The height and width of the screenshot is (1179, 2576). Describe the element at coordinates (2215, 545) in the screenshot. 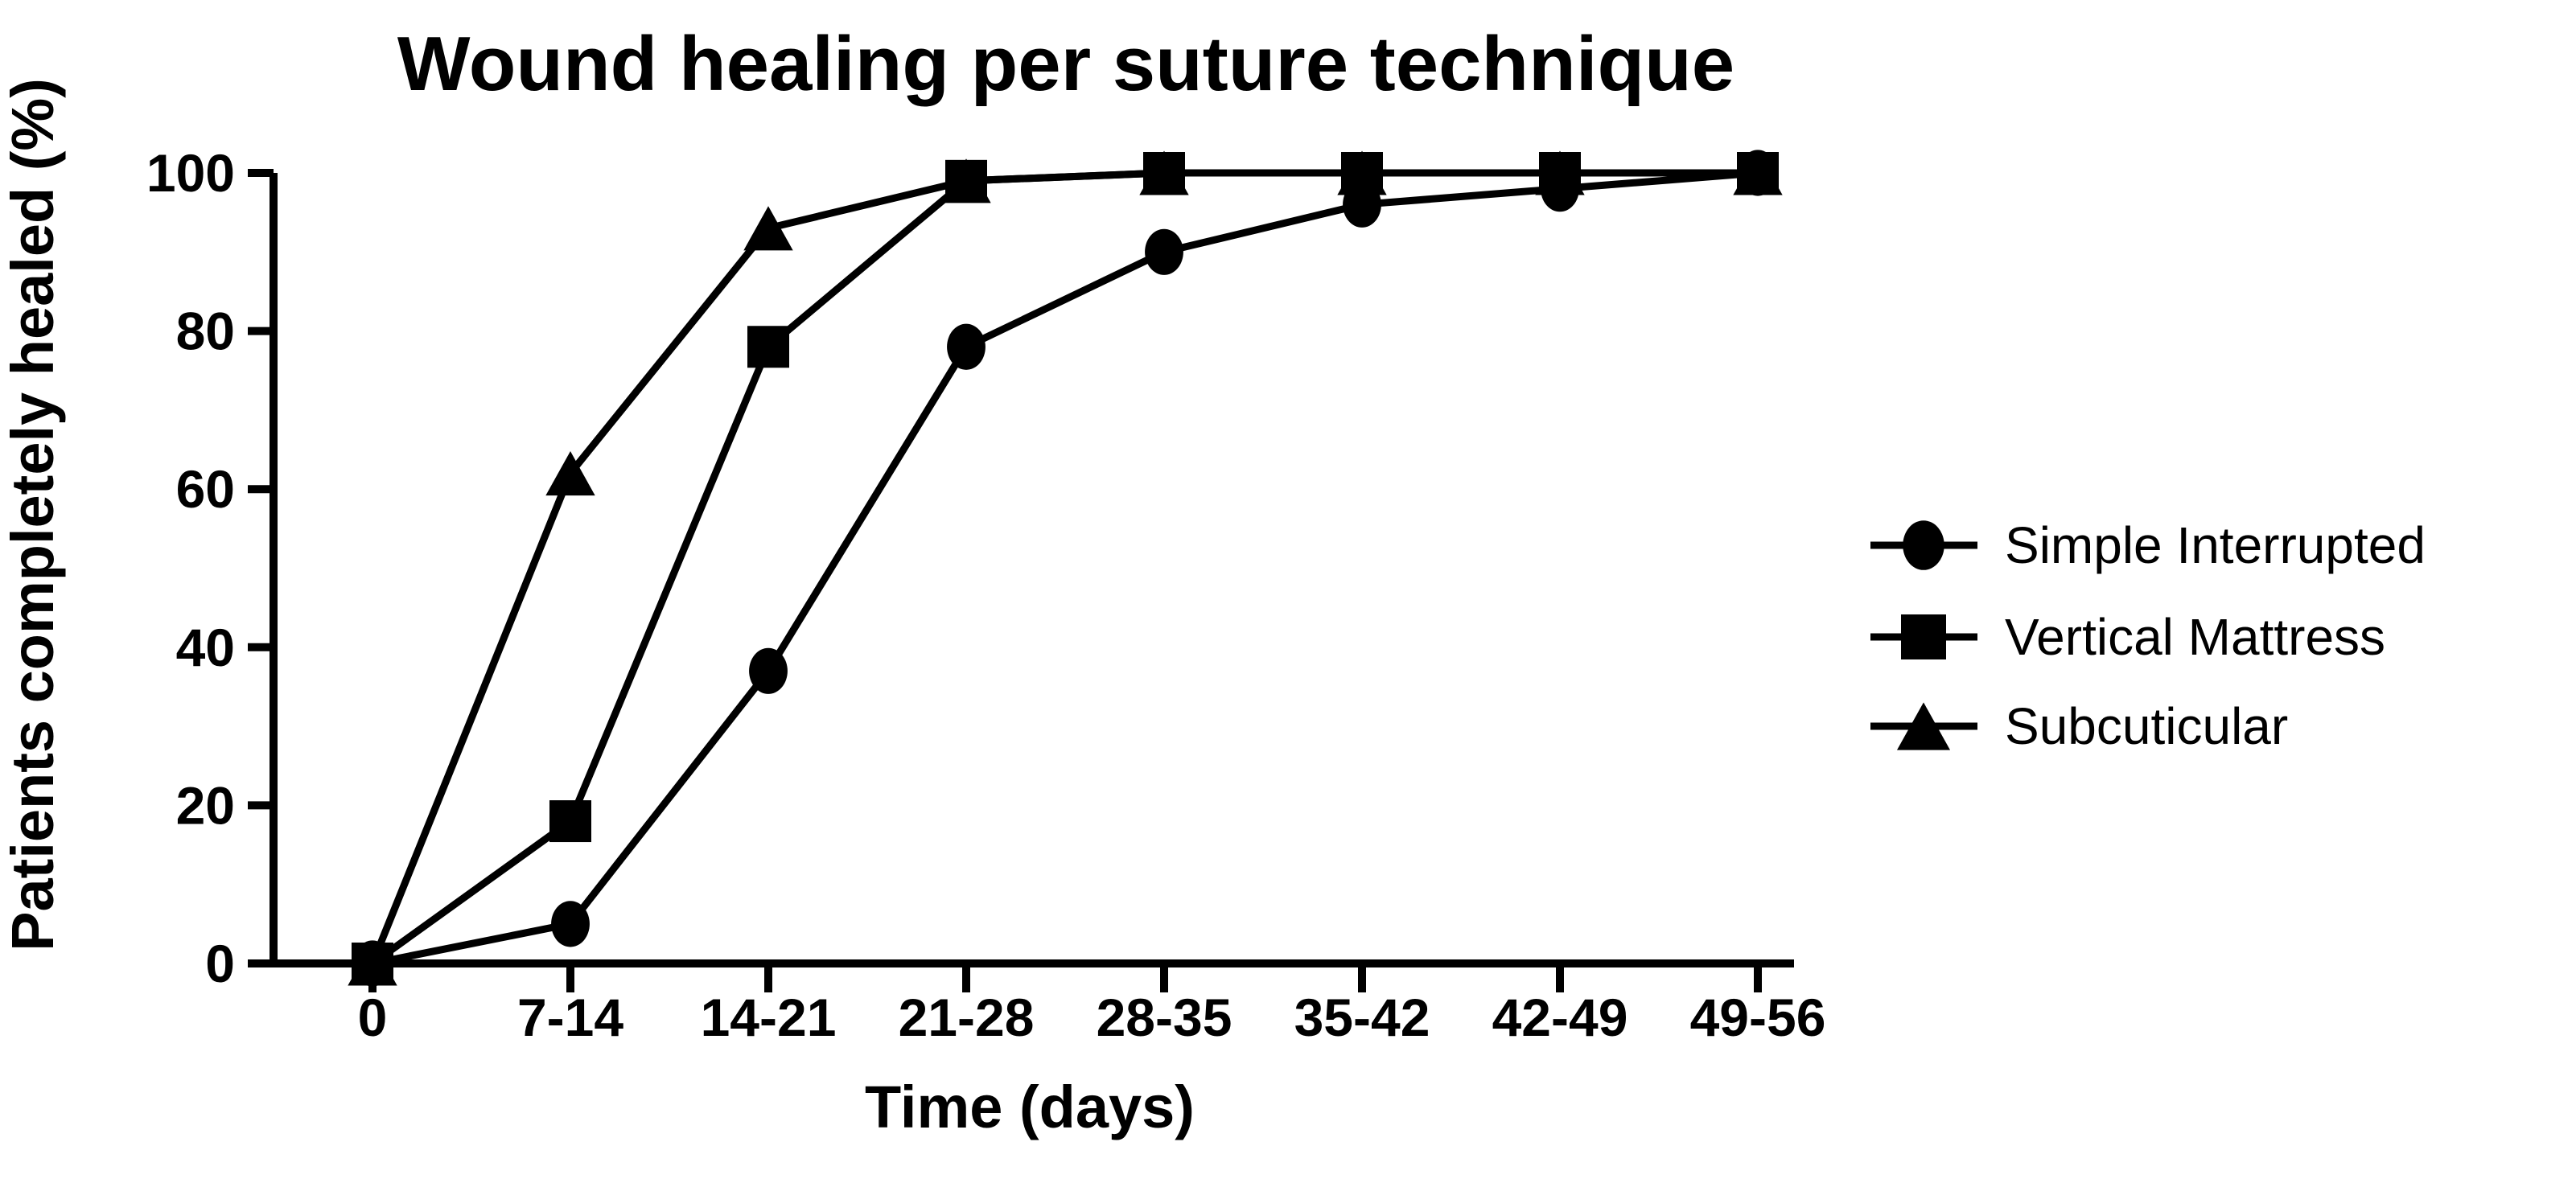

I see `legend-label: Simple Interrupted` at that location.